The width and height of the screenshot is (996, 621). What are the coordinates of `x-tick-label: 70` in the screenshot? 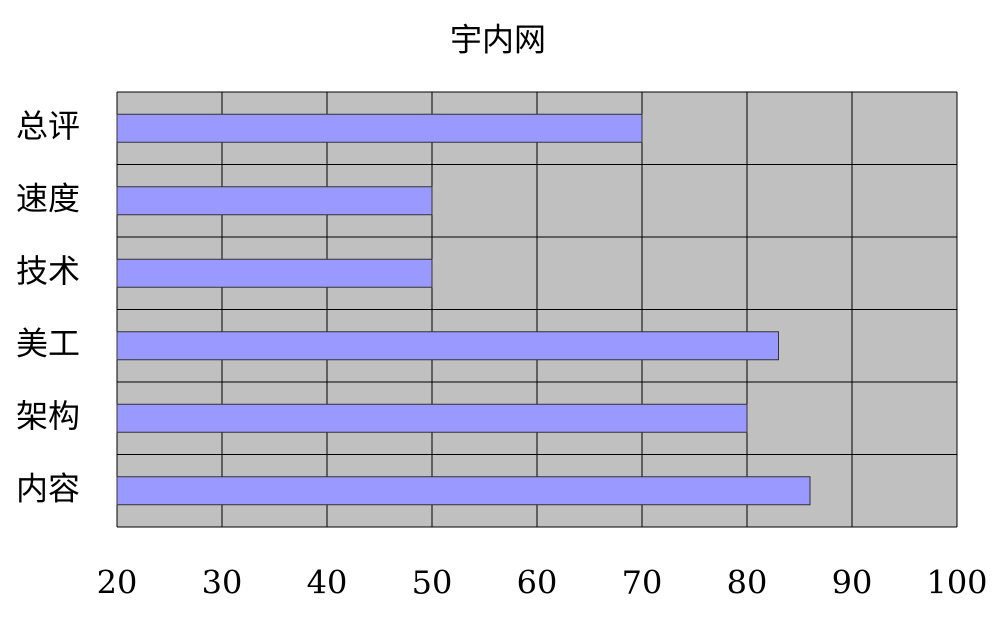 It's located at (642, 583).